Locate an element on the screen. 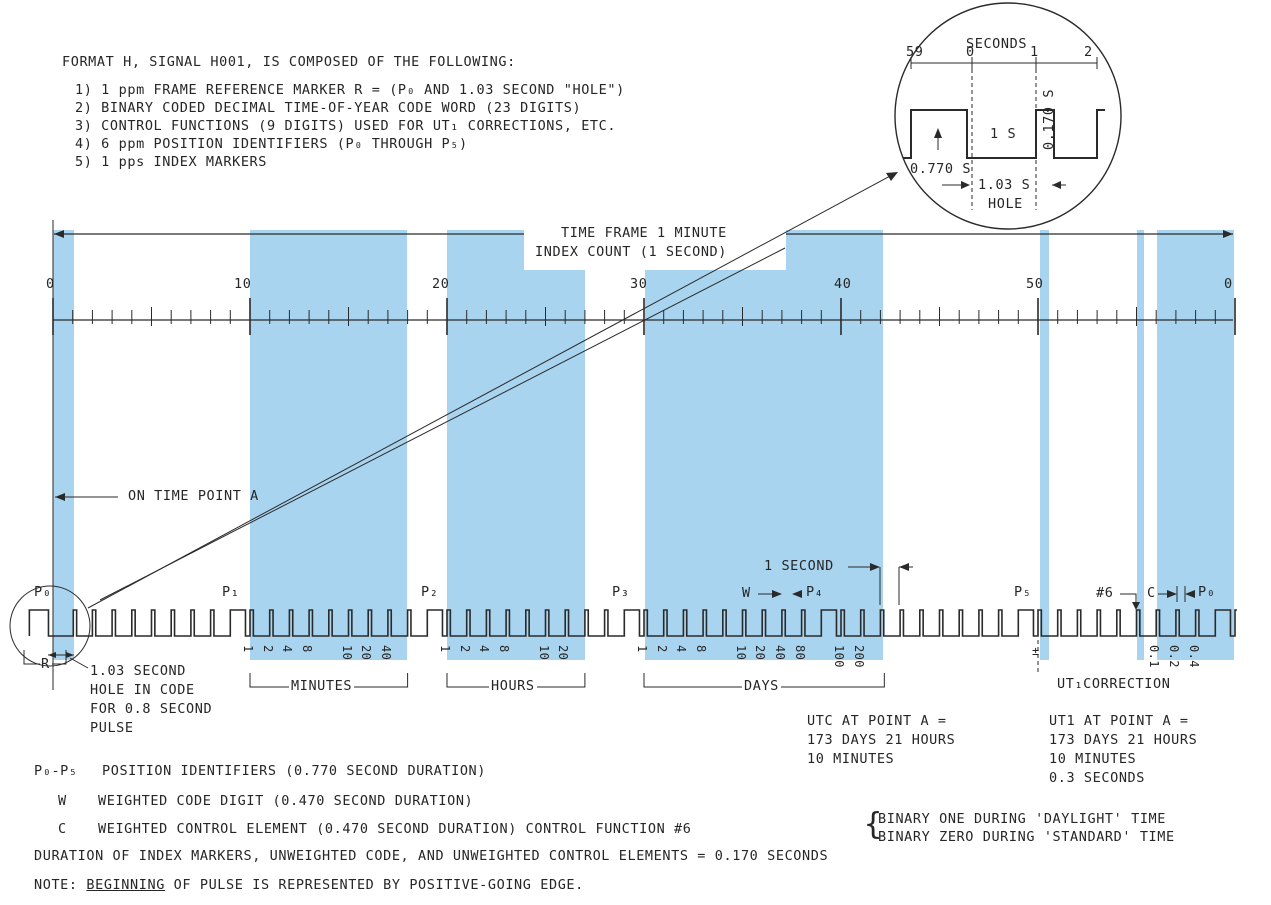 The height and width of the screenshot is (905, 1271). weight-digit-minutes: 20 is located at coordinates (366, 653).